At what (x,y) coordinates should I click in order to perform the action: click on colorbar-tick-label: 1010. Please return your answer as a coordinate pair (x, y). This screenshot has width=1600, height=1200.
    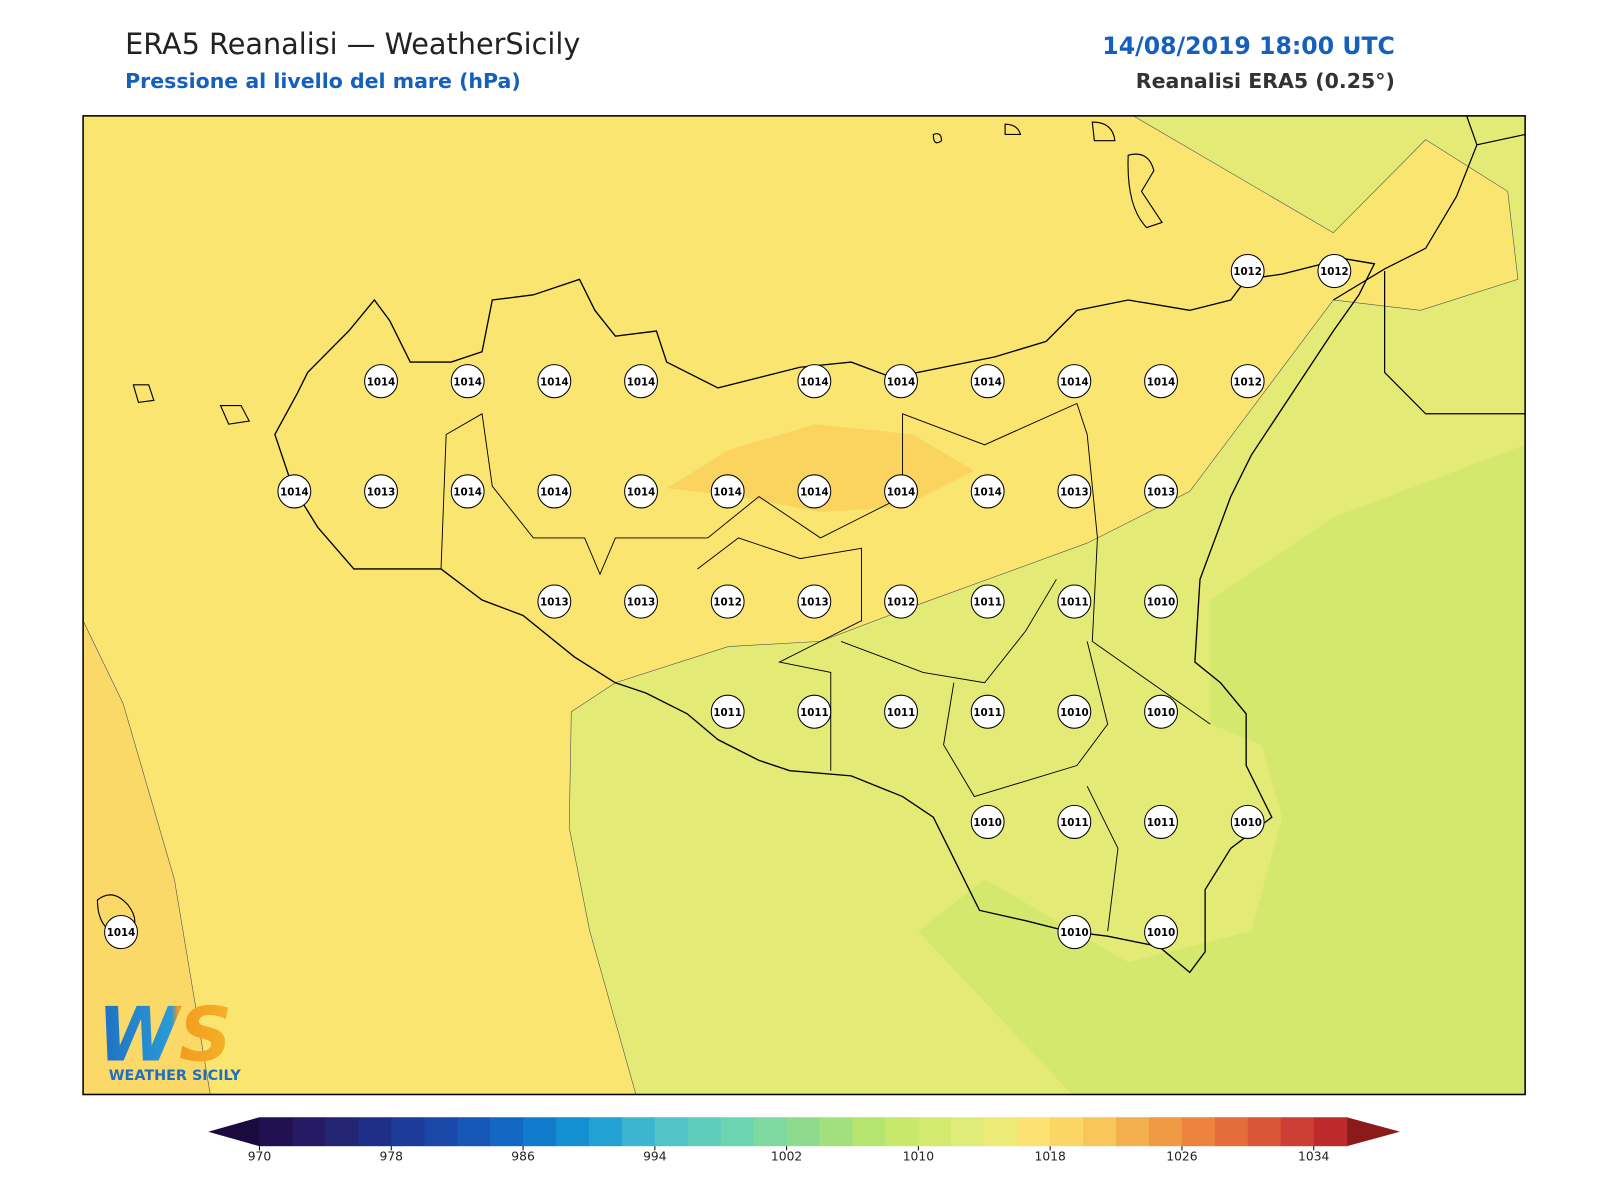
    Looking at the image, I should click on (918, 1157).